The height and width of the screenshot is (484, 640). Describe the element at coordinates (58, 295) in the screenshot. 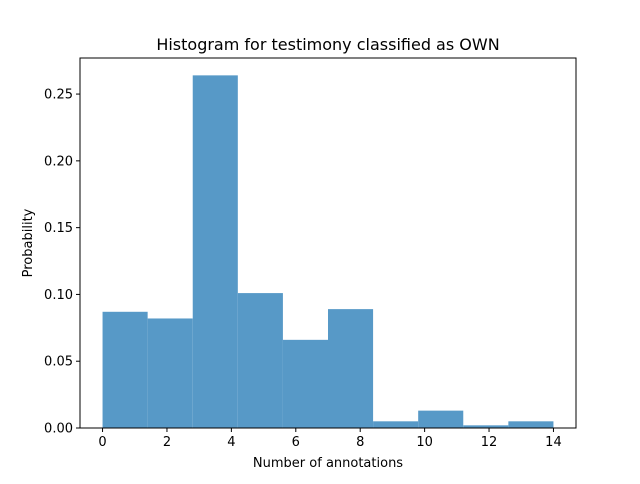

I see `y-tick-label: 0.10` at that location.